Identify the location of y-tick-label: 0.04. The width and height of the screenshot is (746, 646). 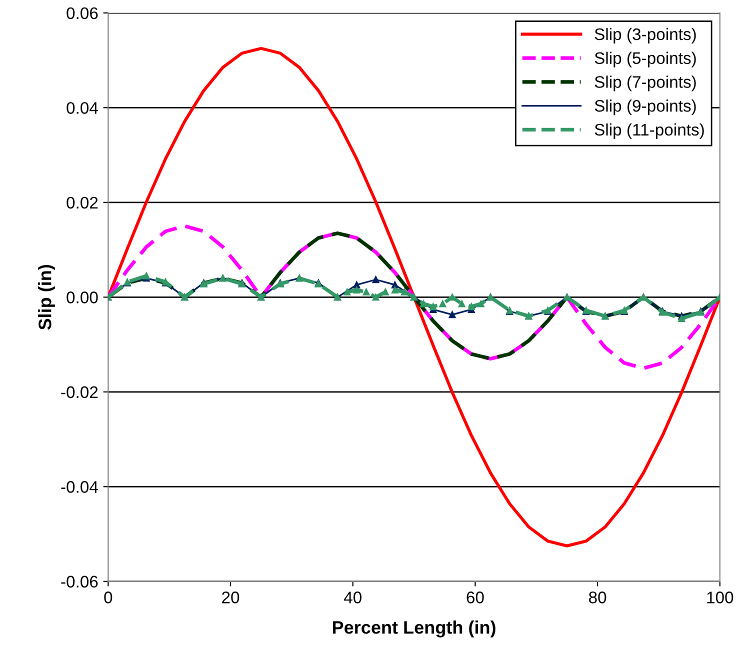
(82, 108).